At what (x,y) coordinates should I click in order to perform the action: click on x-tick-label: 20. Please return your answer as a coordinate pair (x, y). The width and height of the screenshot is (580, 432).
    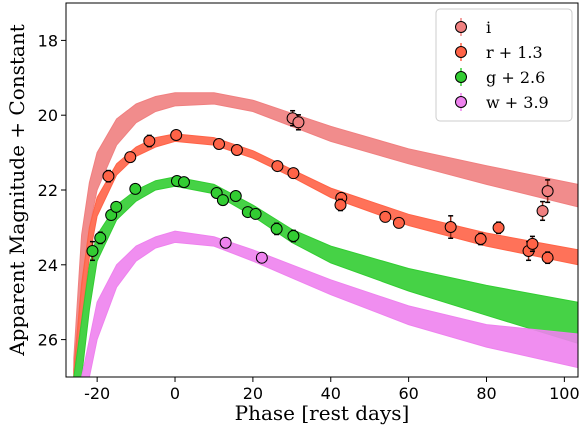
    Looking at the image, I should click on (253, 393).